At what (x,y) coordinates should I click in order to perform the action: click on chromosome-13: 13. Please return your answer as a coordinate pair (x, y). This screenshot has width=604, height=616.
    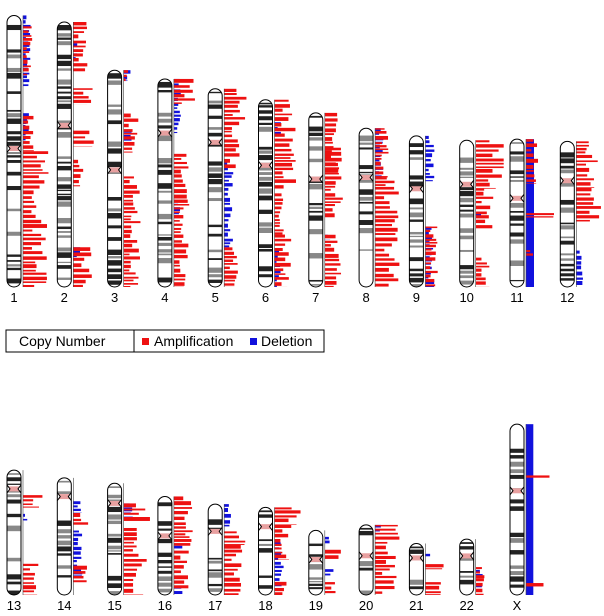
    Looking at the image, I should click on (24, 541).